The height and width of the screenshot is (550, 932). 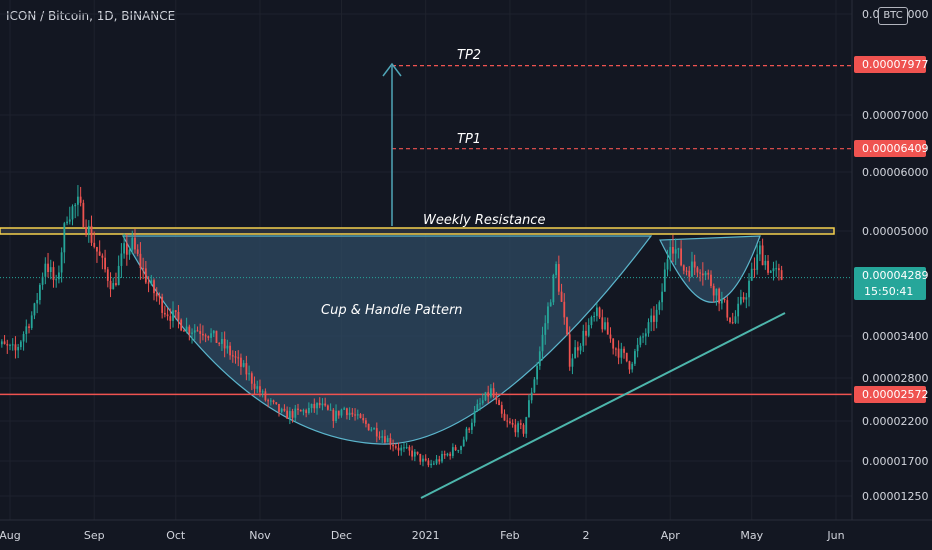 I want to click on time-axis: Aug Sep Oct Nov Dec 2021 Feb 2 Apr May Jun, so click(x=466, y=530).